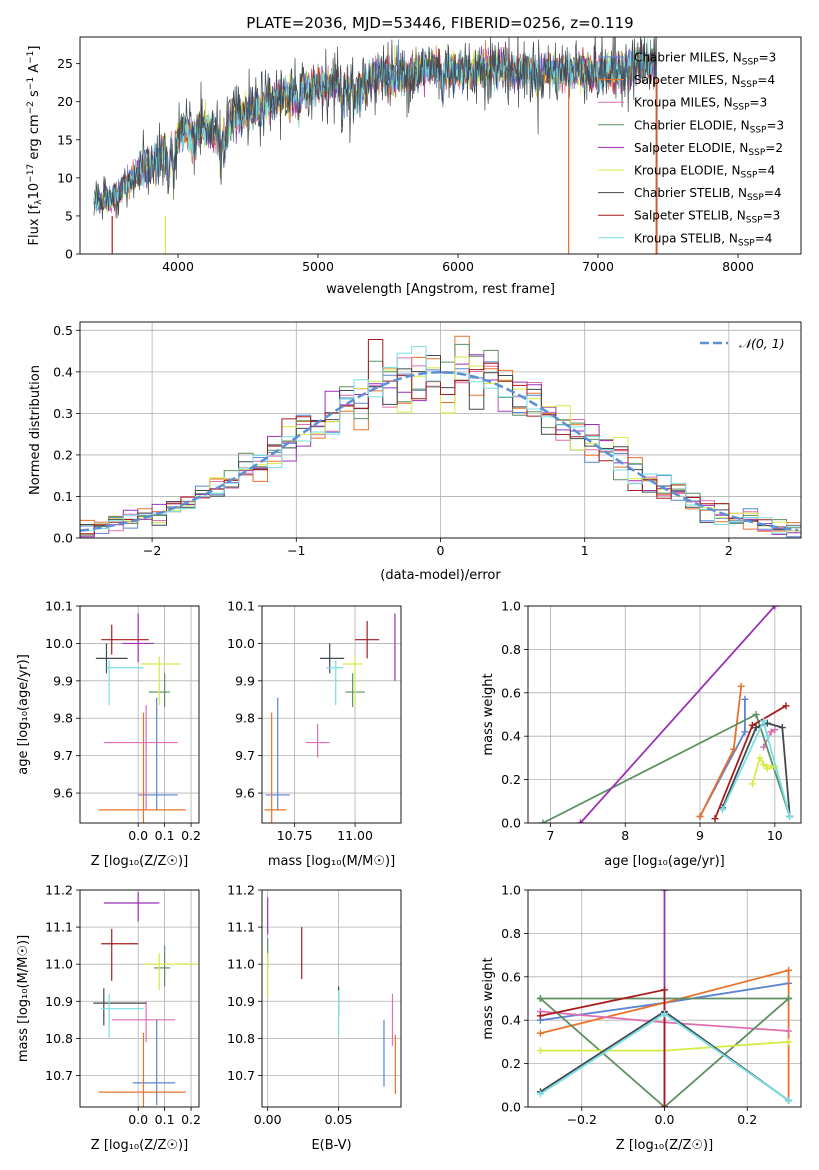 This screenshot has width=819, height=1170. What do you see at coordinates (700, 835) in the screenshot?
I see `x-tick-label: 9` at bounding box center [700, 835].